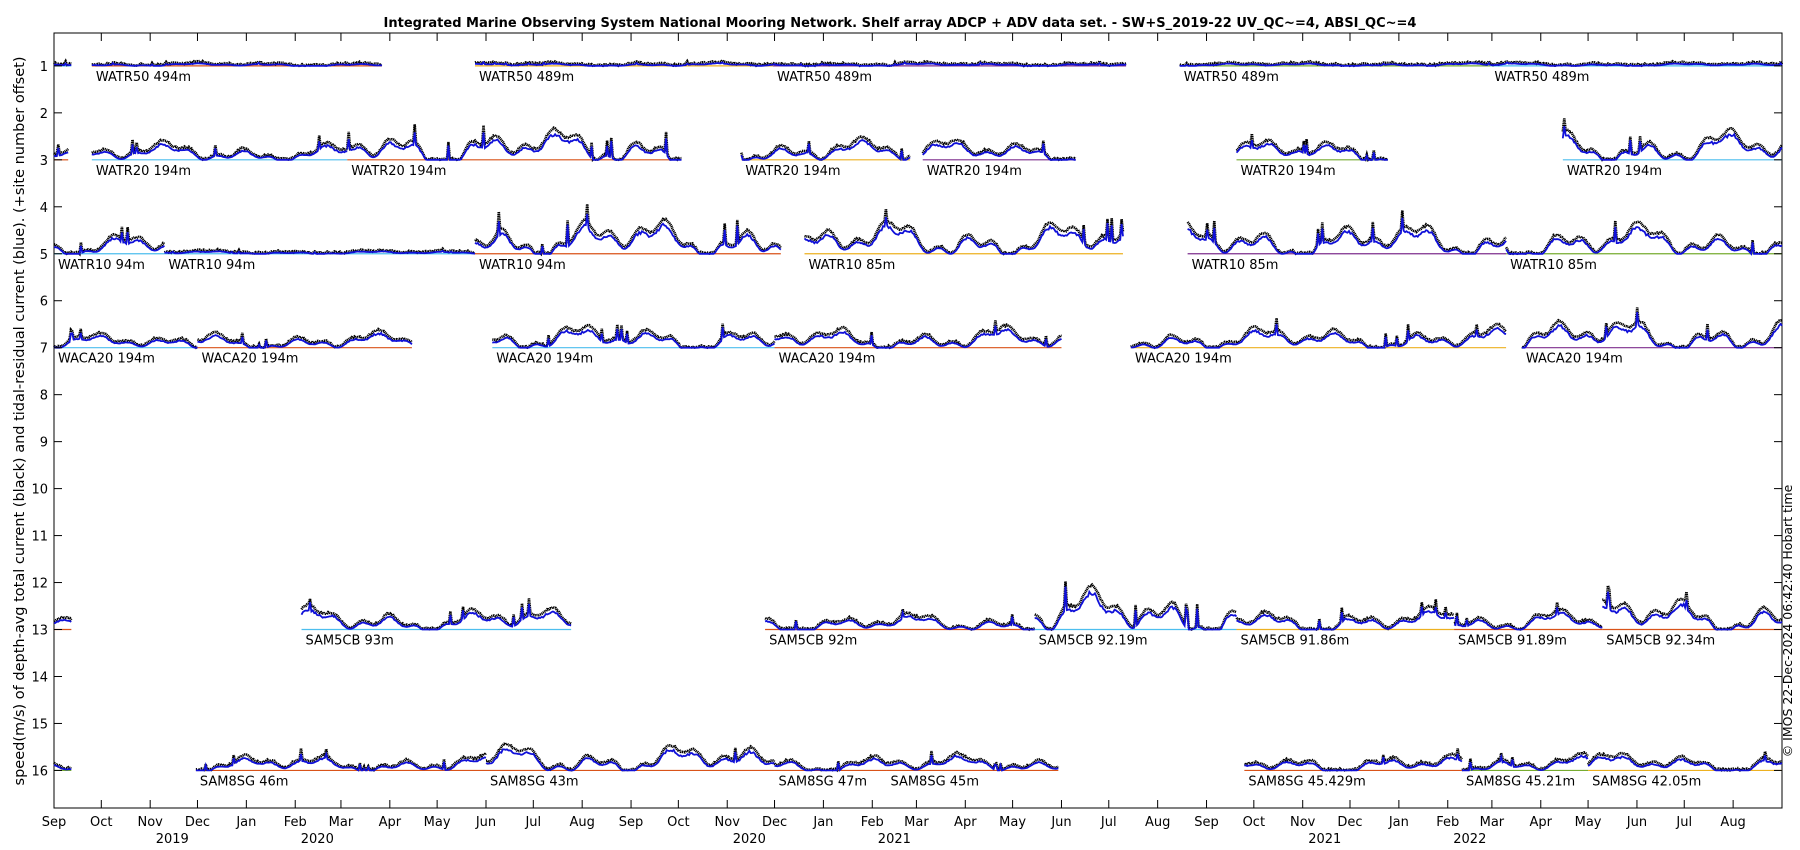 This screenshot has height=850, width=1800. Describe the element at coordinates (39, 490) in the screenshot. I see `y-tick-label: 10` at that location.